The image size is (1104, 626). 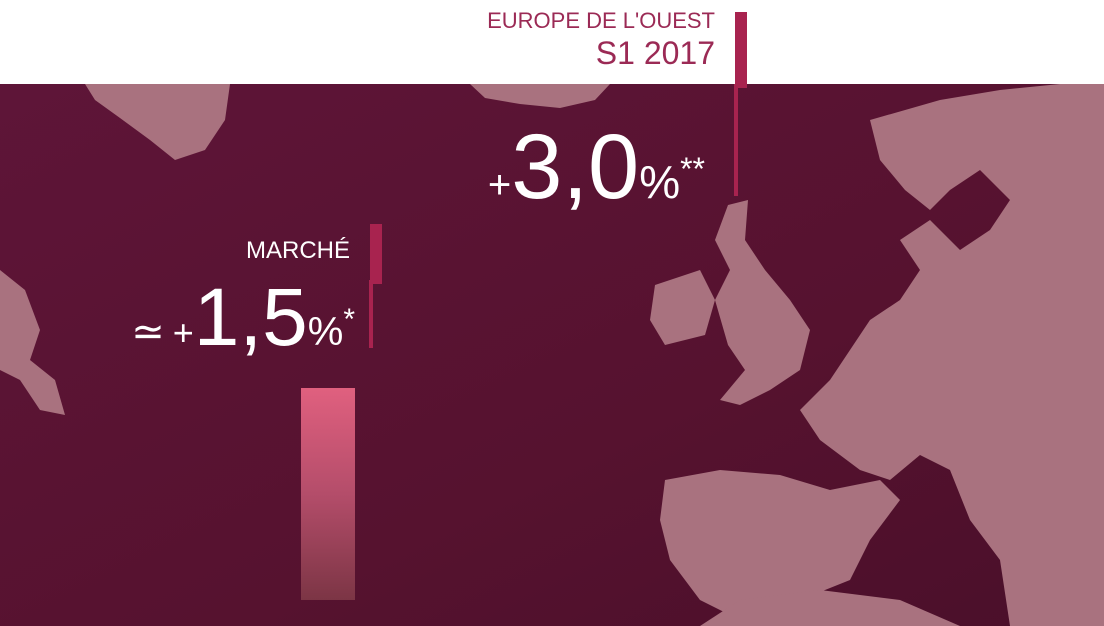 I want to click on iceland, so click(x=540, y=96).